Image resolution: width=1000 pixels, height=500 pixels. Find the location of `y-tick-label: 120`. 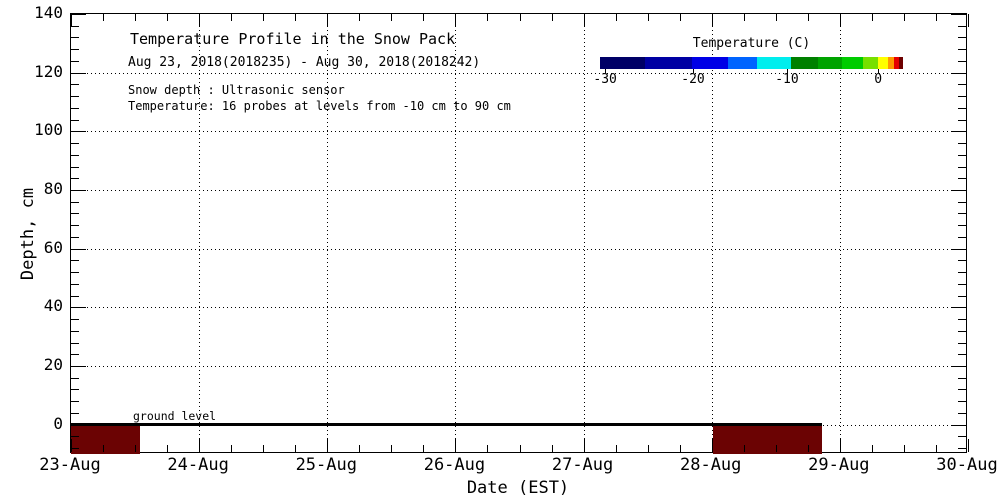

y-tick-label: 120 is located at coordinates (48, 71).